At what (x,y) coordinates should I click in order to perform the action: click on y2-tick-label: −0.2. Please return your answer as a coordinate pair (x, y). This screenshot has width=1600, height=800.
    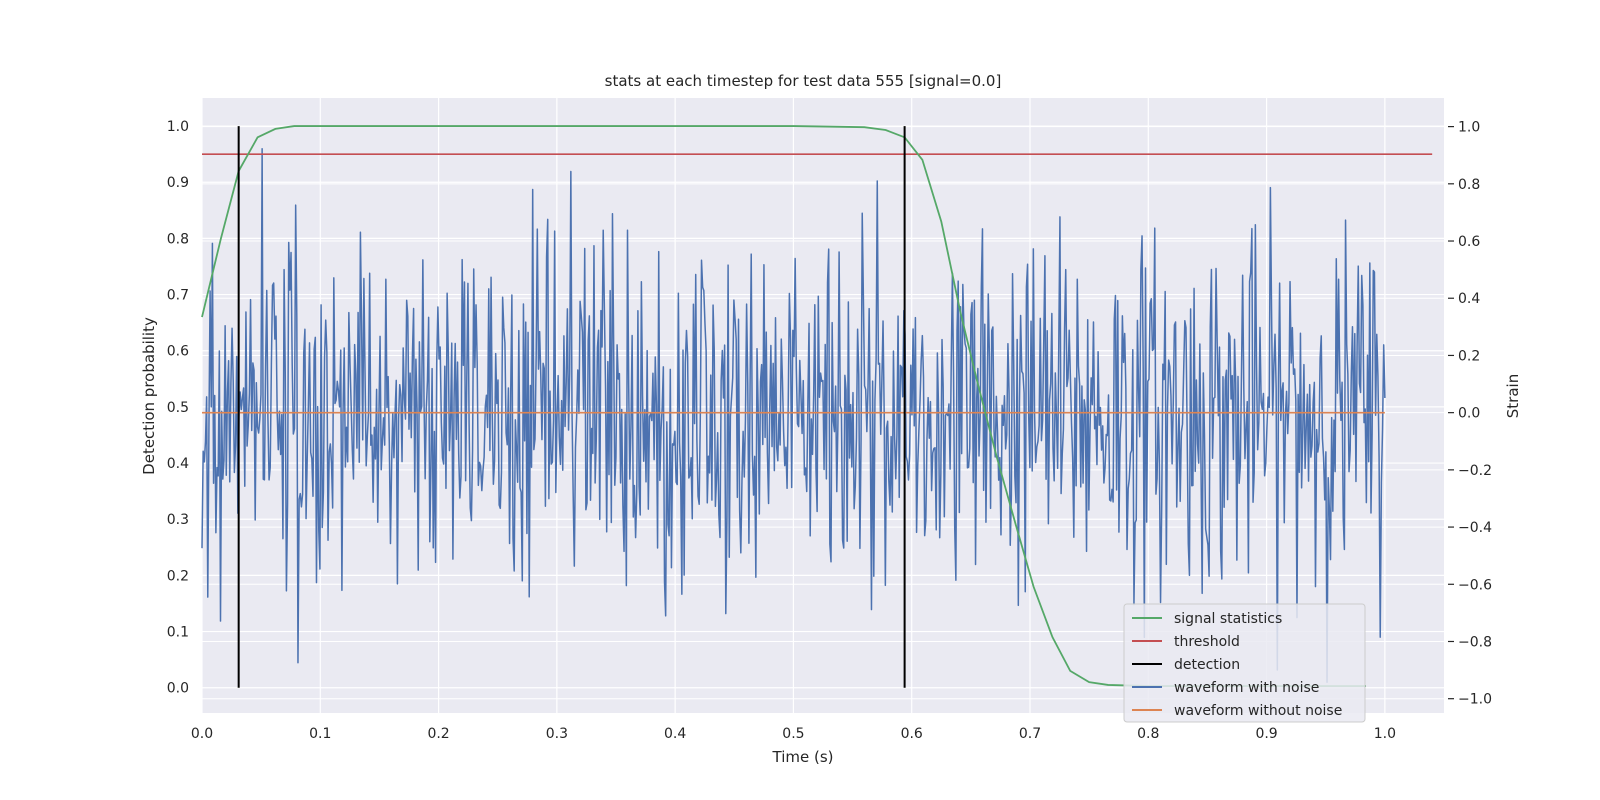
    Looking at the image, I should click on (1475, 471).